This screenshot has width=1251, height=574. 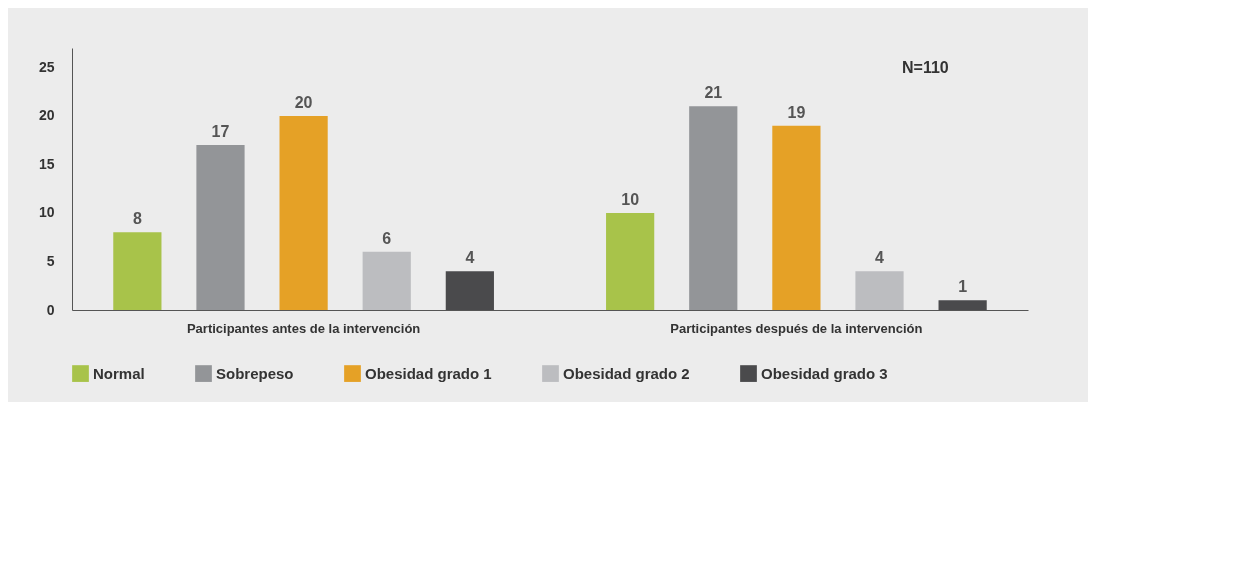 I want to click on legend-label: Obesidad grado 3, so click(x=824, y=373).